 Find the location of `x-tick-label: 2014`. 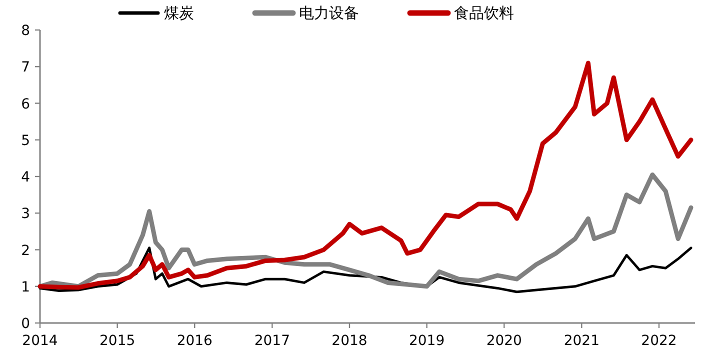

x-tick-label: 2014 is located at coordinates (40, 341).